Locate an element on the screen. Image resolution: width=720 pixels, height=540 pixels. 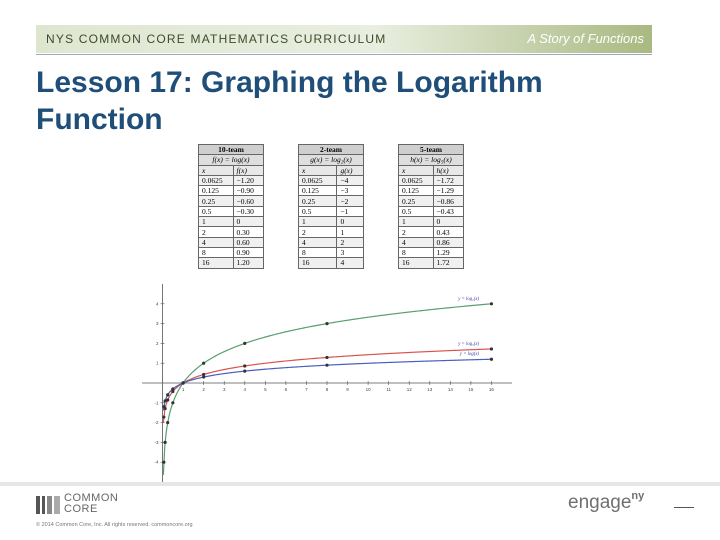
table-function-header: g(x) = log₂(x) is located at coordinates (331, 160).